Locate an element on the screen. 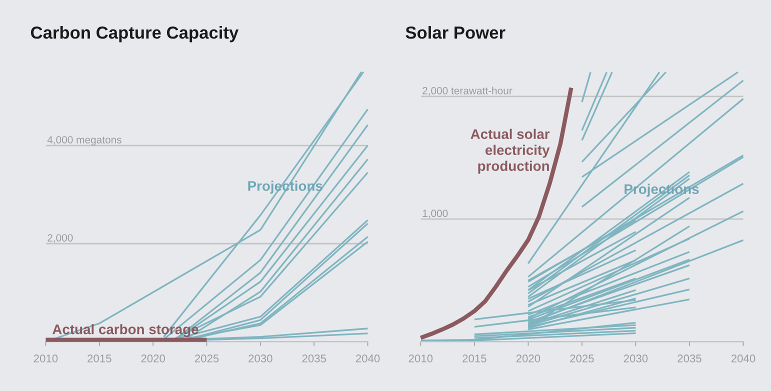 The image size is (771, 391). y-tick-label: 4,000 megatons is located at coordinates (84, 141).